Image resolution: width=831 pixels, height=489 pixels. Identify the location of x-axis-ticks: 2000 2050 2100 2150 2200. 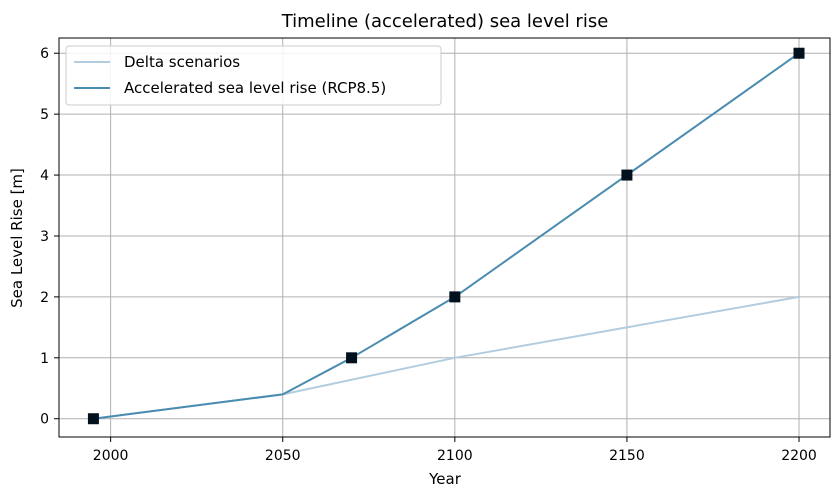
(455, 450).